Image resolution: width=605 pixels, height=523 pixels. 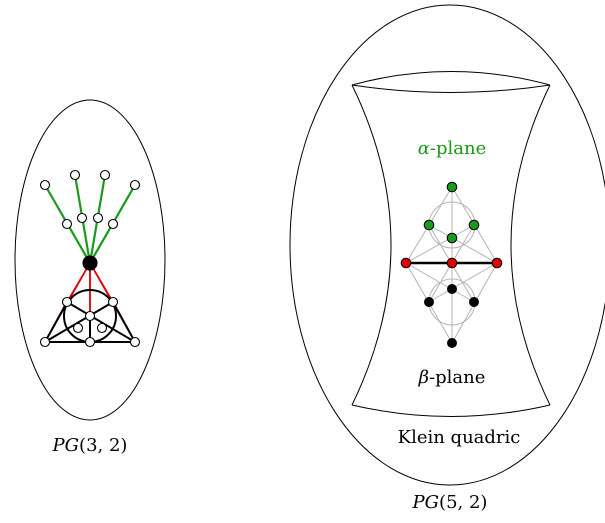 I want to click on alpha-symbol: α, so click(x=424, y=148).